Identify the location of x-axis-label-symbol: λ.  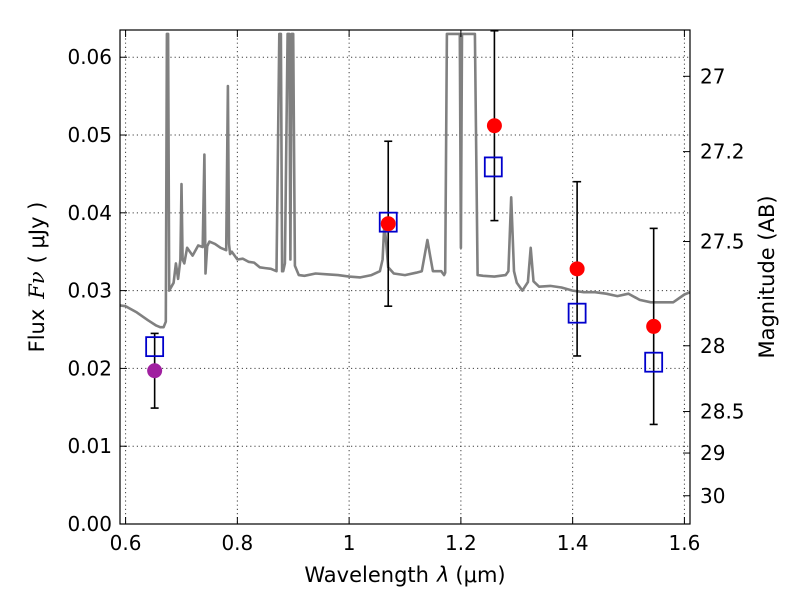
(442, 575).